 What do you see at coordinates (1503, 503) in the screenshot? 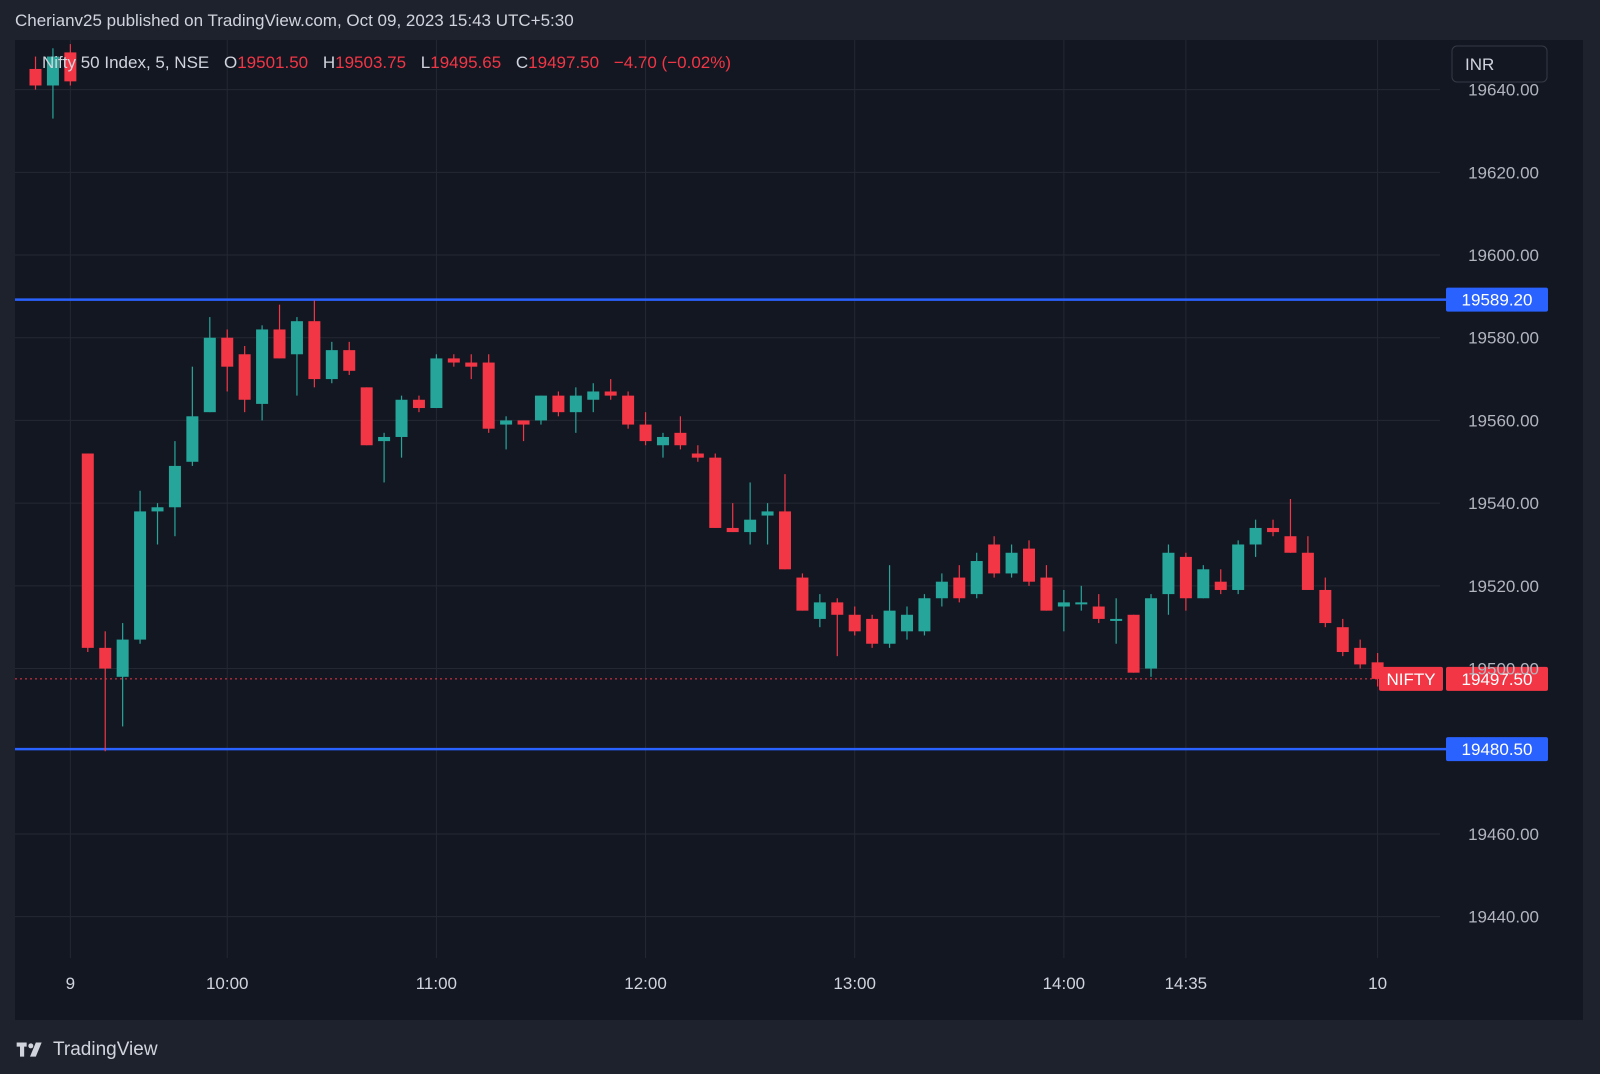
I see `price-tick-label: 19540.00` at bounding box center [1503, 503].